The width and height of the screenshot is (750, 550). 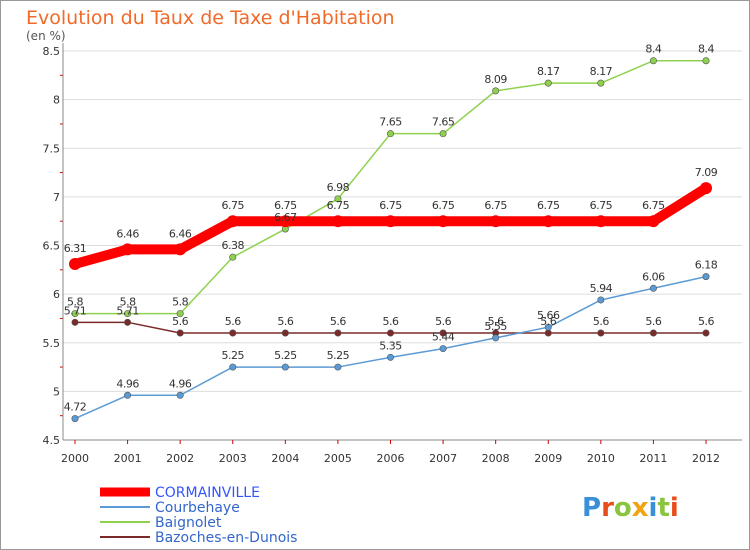 I want to click on x-tick-label: 2000, so click(x=75, y=458).